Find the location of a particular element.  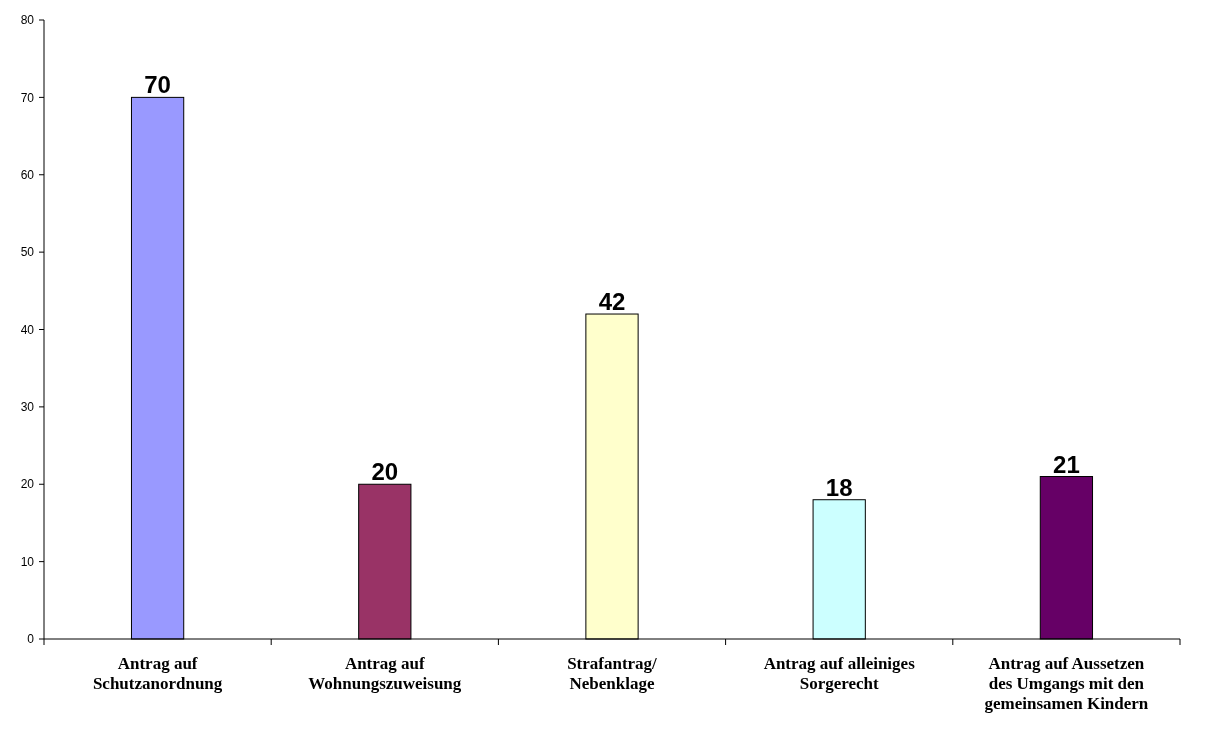

x-tick-label: Antrag auf Schutzanordnung is located at coordinates (157, 673).